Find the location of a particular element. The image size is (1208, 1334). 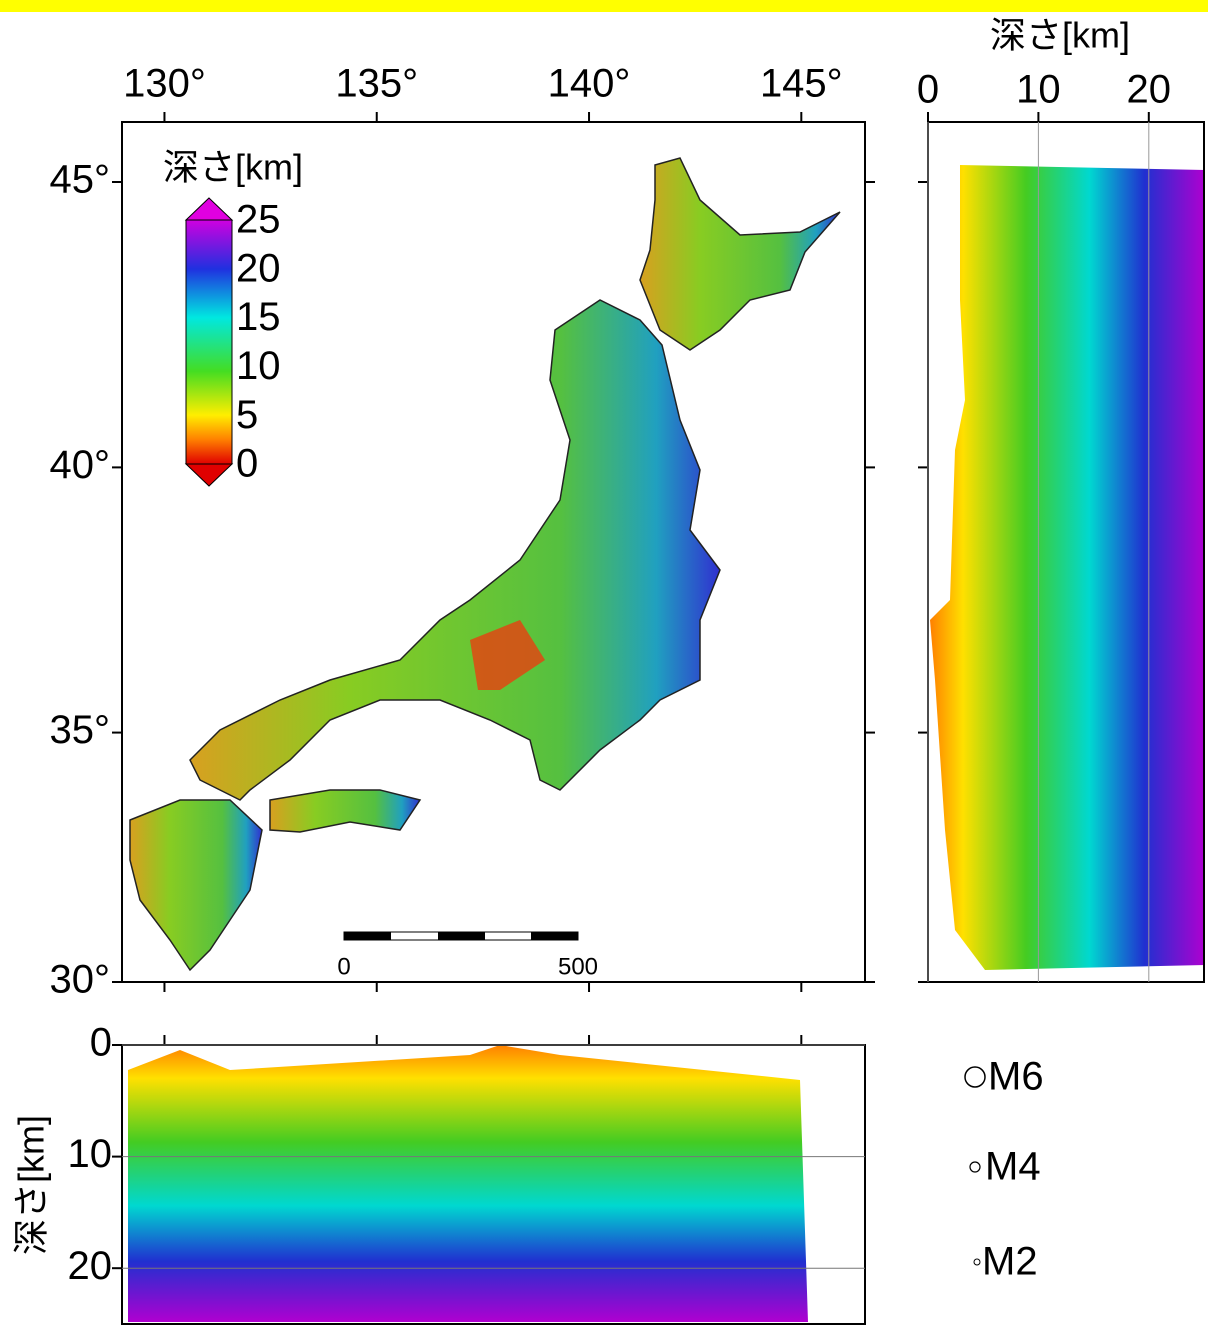

colorbar-tick-label: 10 is located at coordinates (258, 366).